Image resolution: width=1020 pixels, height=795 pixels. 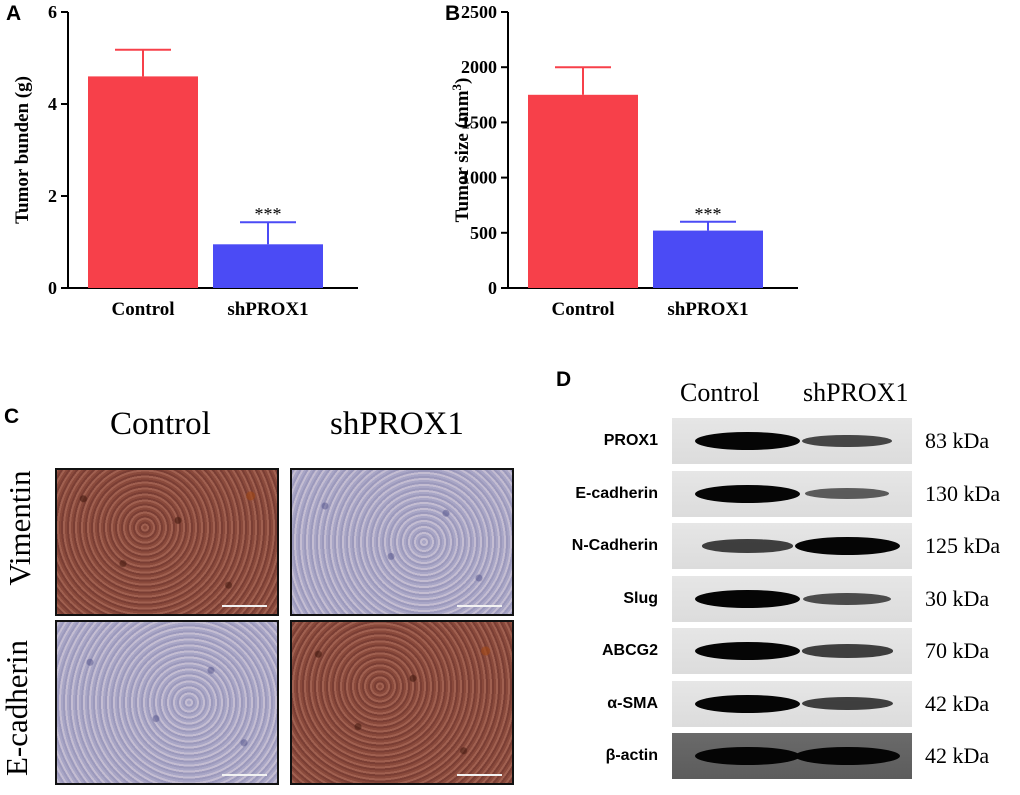 What do you see at coordinates (640, 598) in the screenshot?
I see `blot-label: Slug` at bounding box center [640, 598].